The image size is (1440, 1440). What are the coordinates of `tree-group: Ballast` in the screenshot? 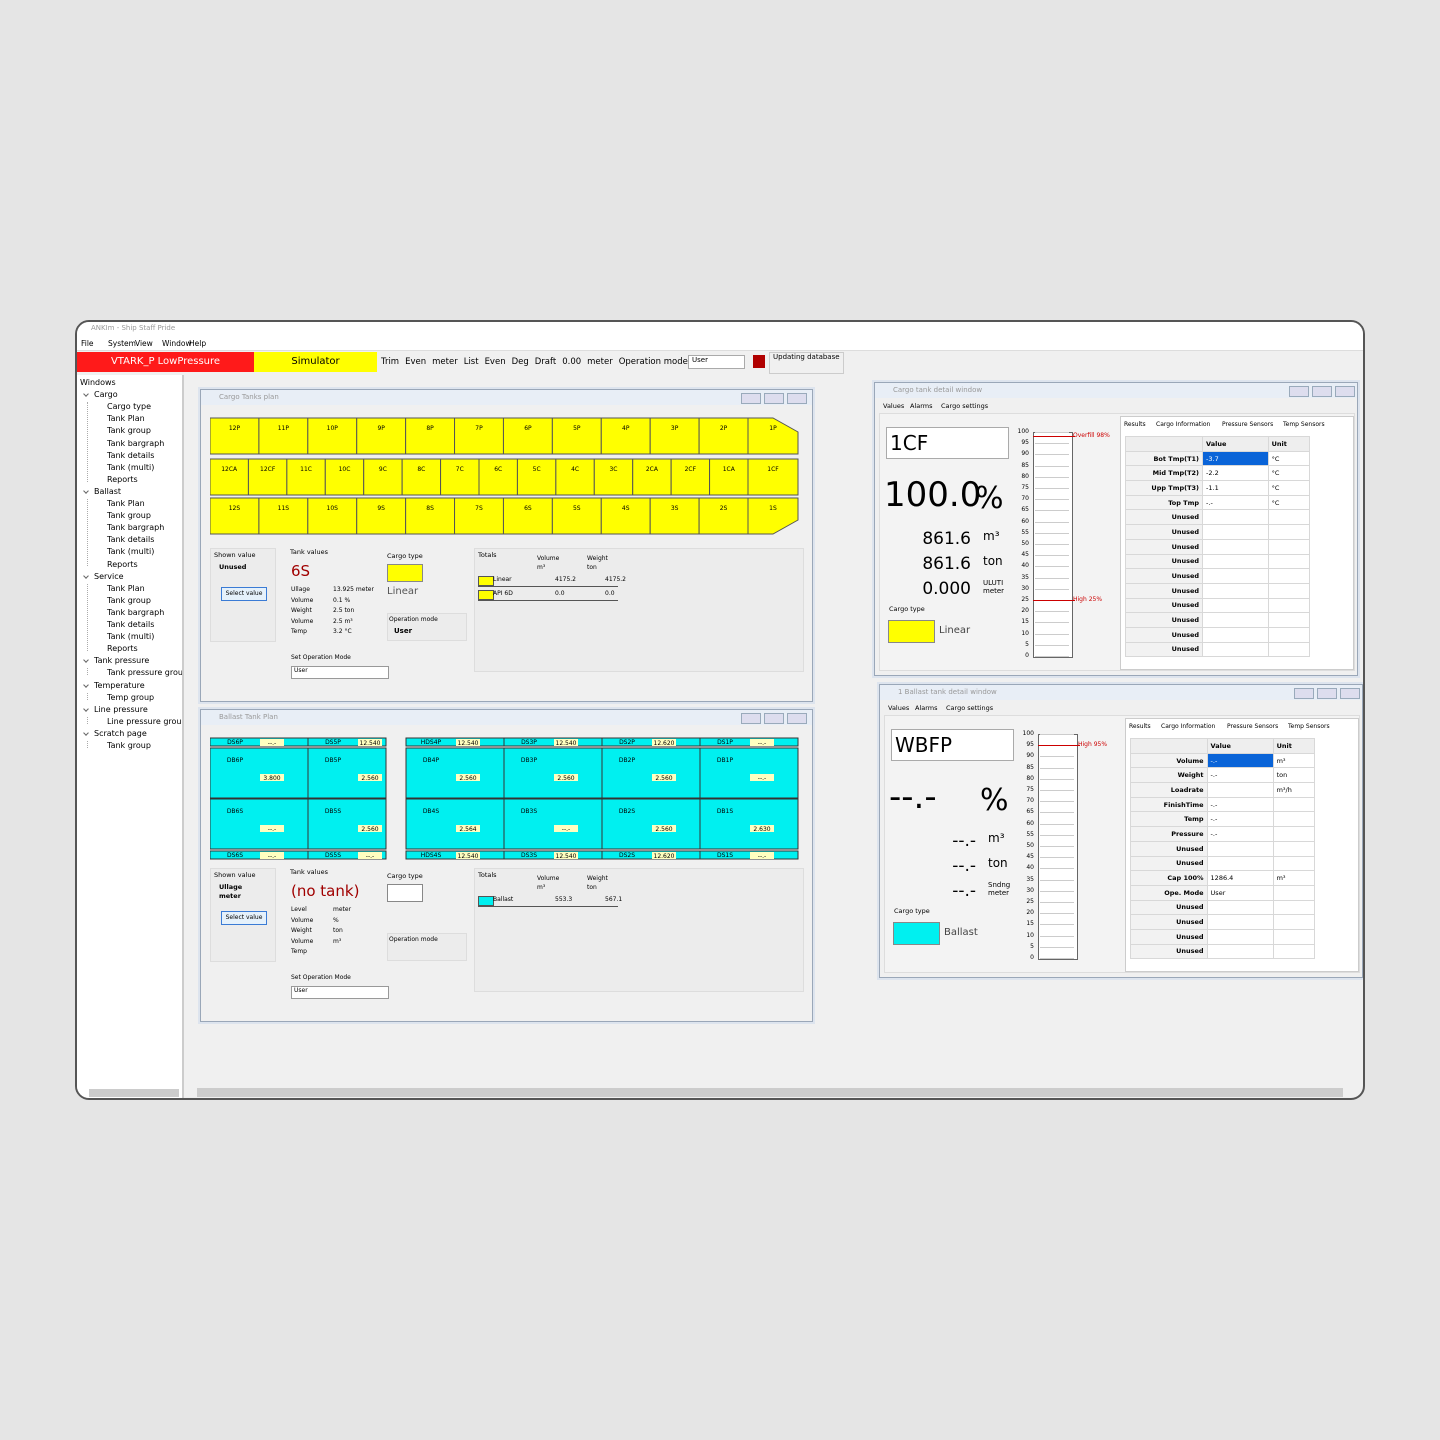 It's located at (108, 491).